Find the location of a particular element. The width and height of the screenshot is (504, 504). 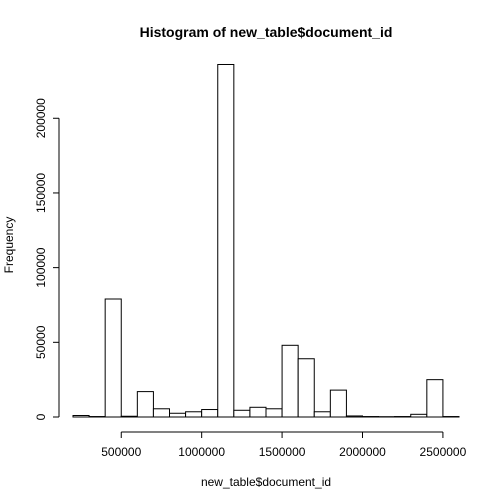

x-tick-label: 500000 is located at coordinates (121, 452).